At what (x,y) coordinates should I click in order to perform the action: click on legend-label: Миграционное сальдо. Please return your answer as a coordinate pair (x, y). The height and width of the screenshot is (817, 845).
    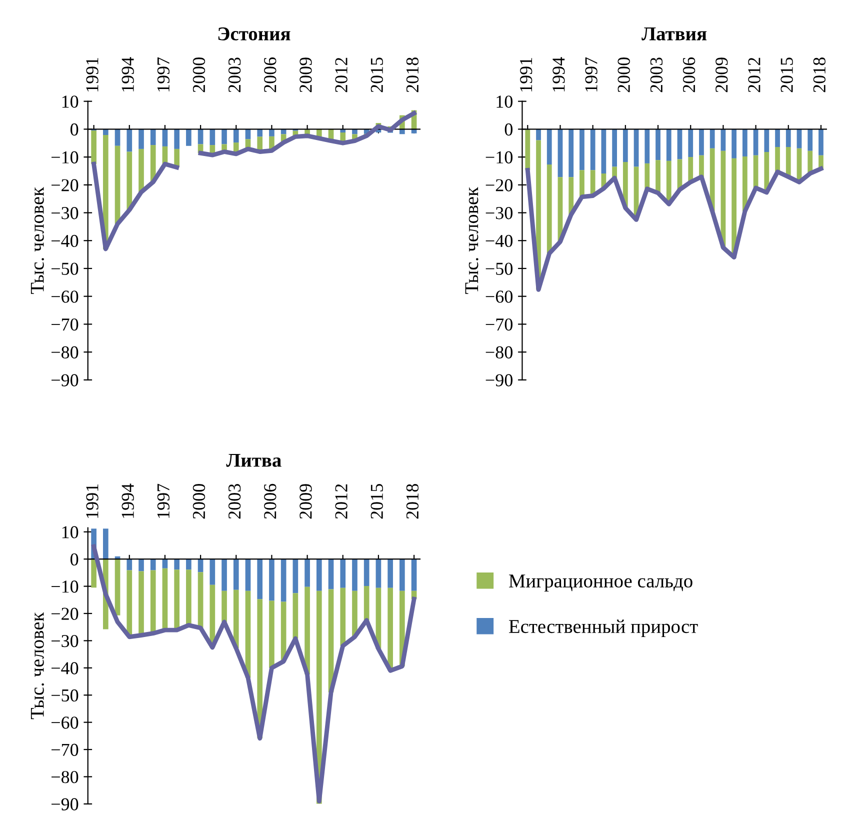
    Looking at the image, I should click on (600, 583).